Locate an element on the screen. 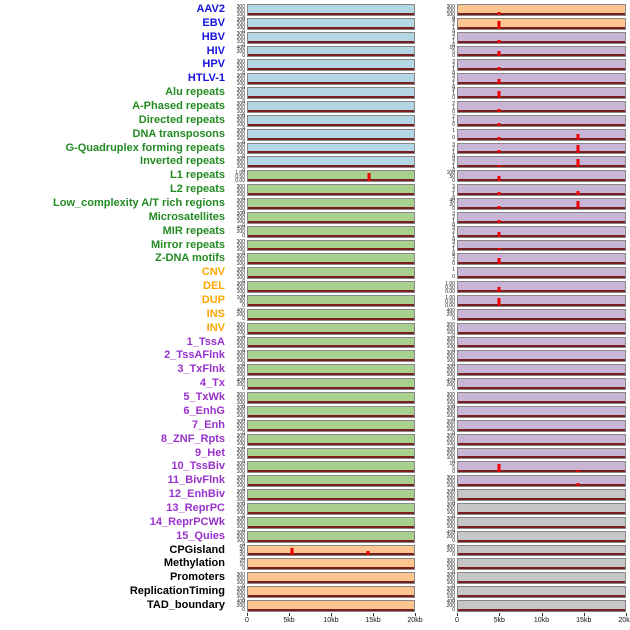 The image size is (630, 630). track-row: 5_TxWk 300 200 100 0 300 200 100 0 is located at coordinates (315, 400).